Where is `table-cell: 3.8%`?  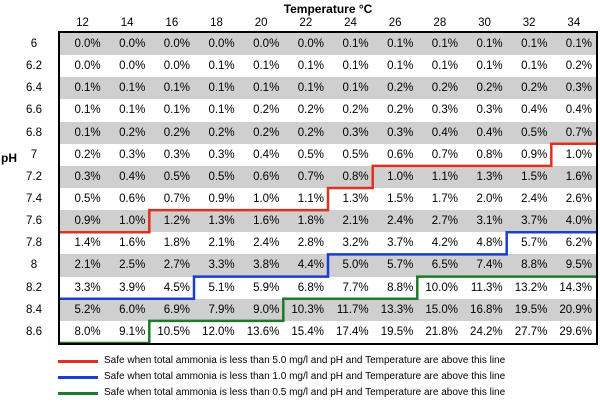 table-cell: 3.8% is located at coordinates (266, 265).